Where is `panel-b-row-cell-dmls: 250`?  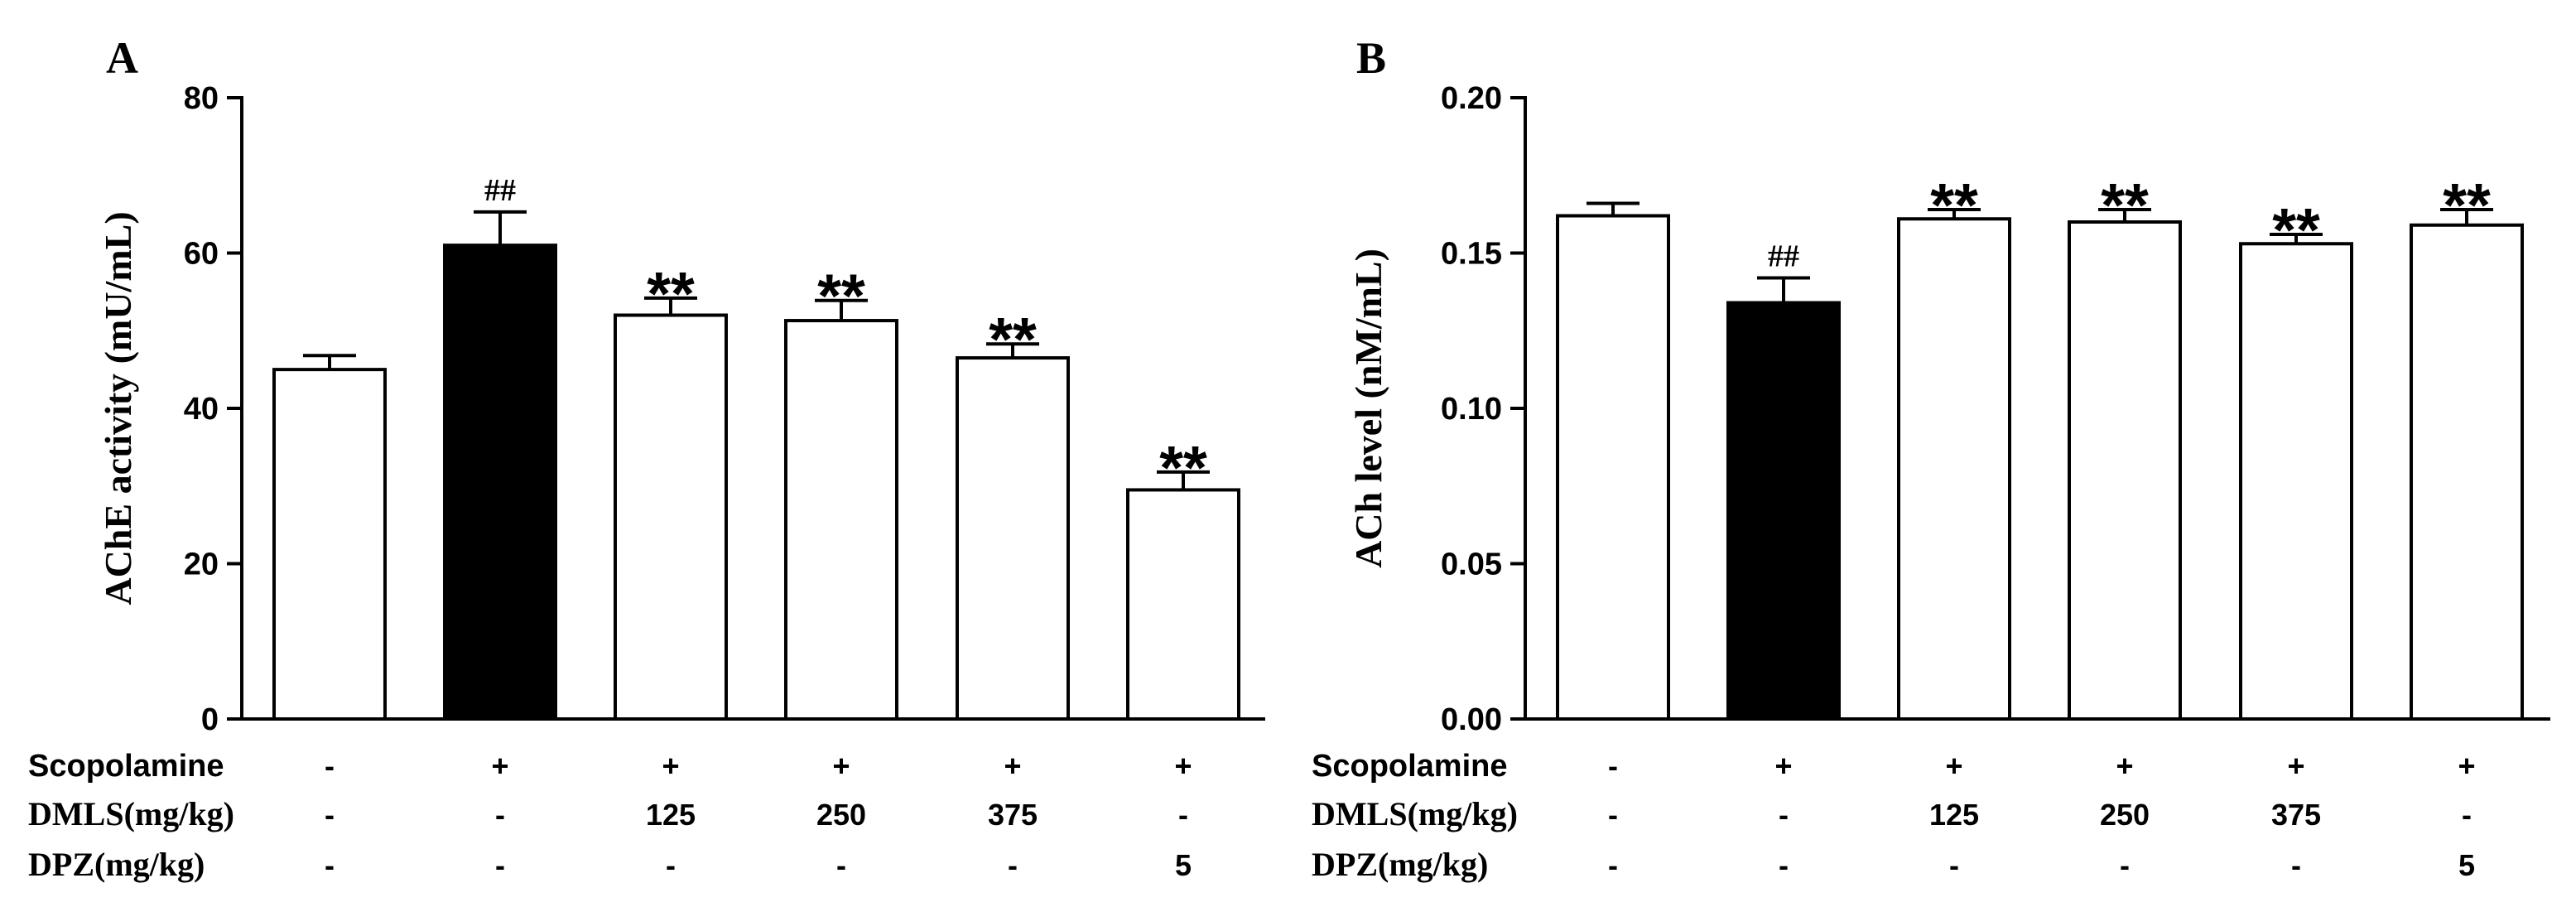 panel-b-row-cell-dmls: 250 is located at coordinates (2125, 815).